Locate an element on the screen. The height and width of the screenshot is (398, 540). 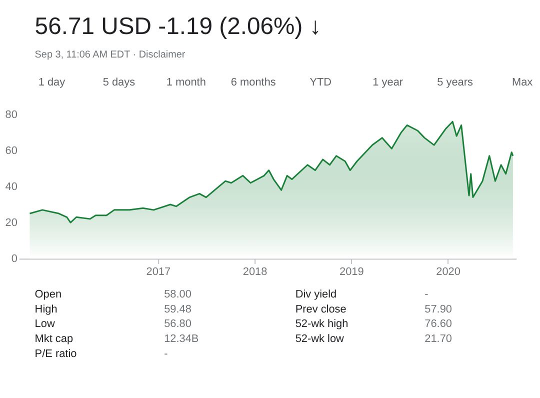
y-tick-label: 40 is located at coordinates (11, 186).